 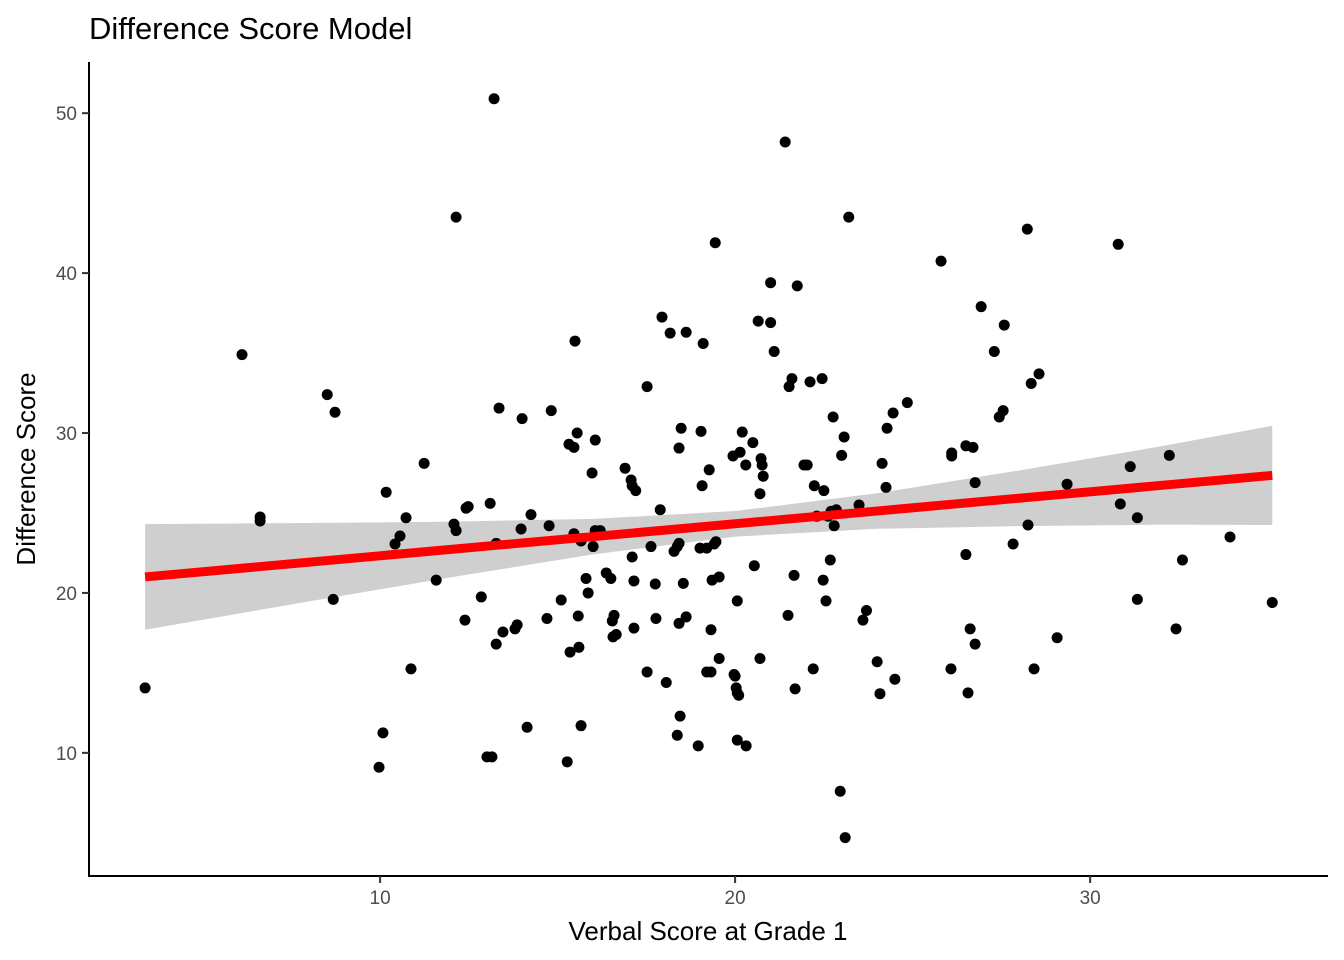 I want to click on y-tick-label: 20, so click(x=66, y=594).